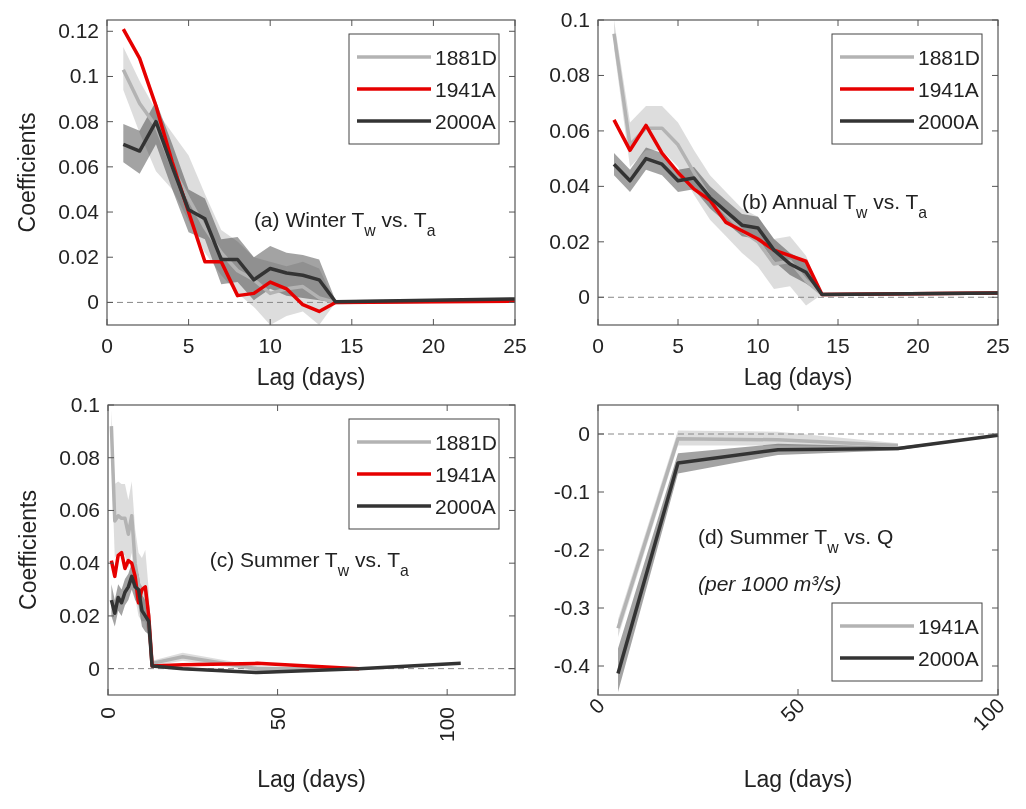  I want to click on annotation: (d) Summer T$_{w}$ vs. Q, so click(796, 540).